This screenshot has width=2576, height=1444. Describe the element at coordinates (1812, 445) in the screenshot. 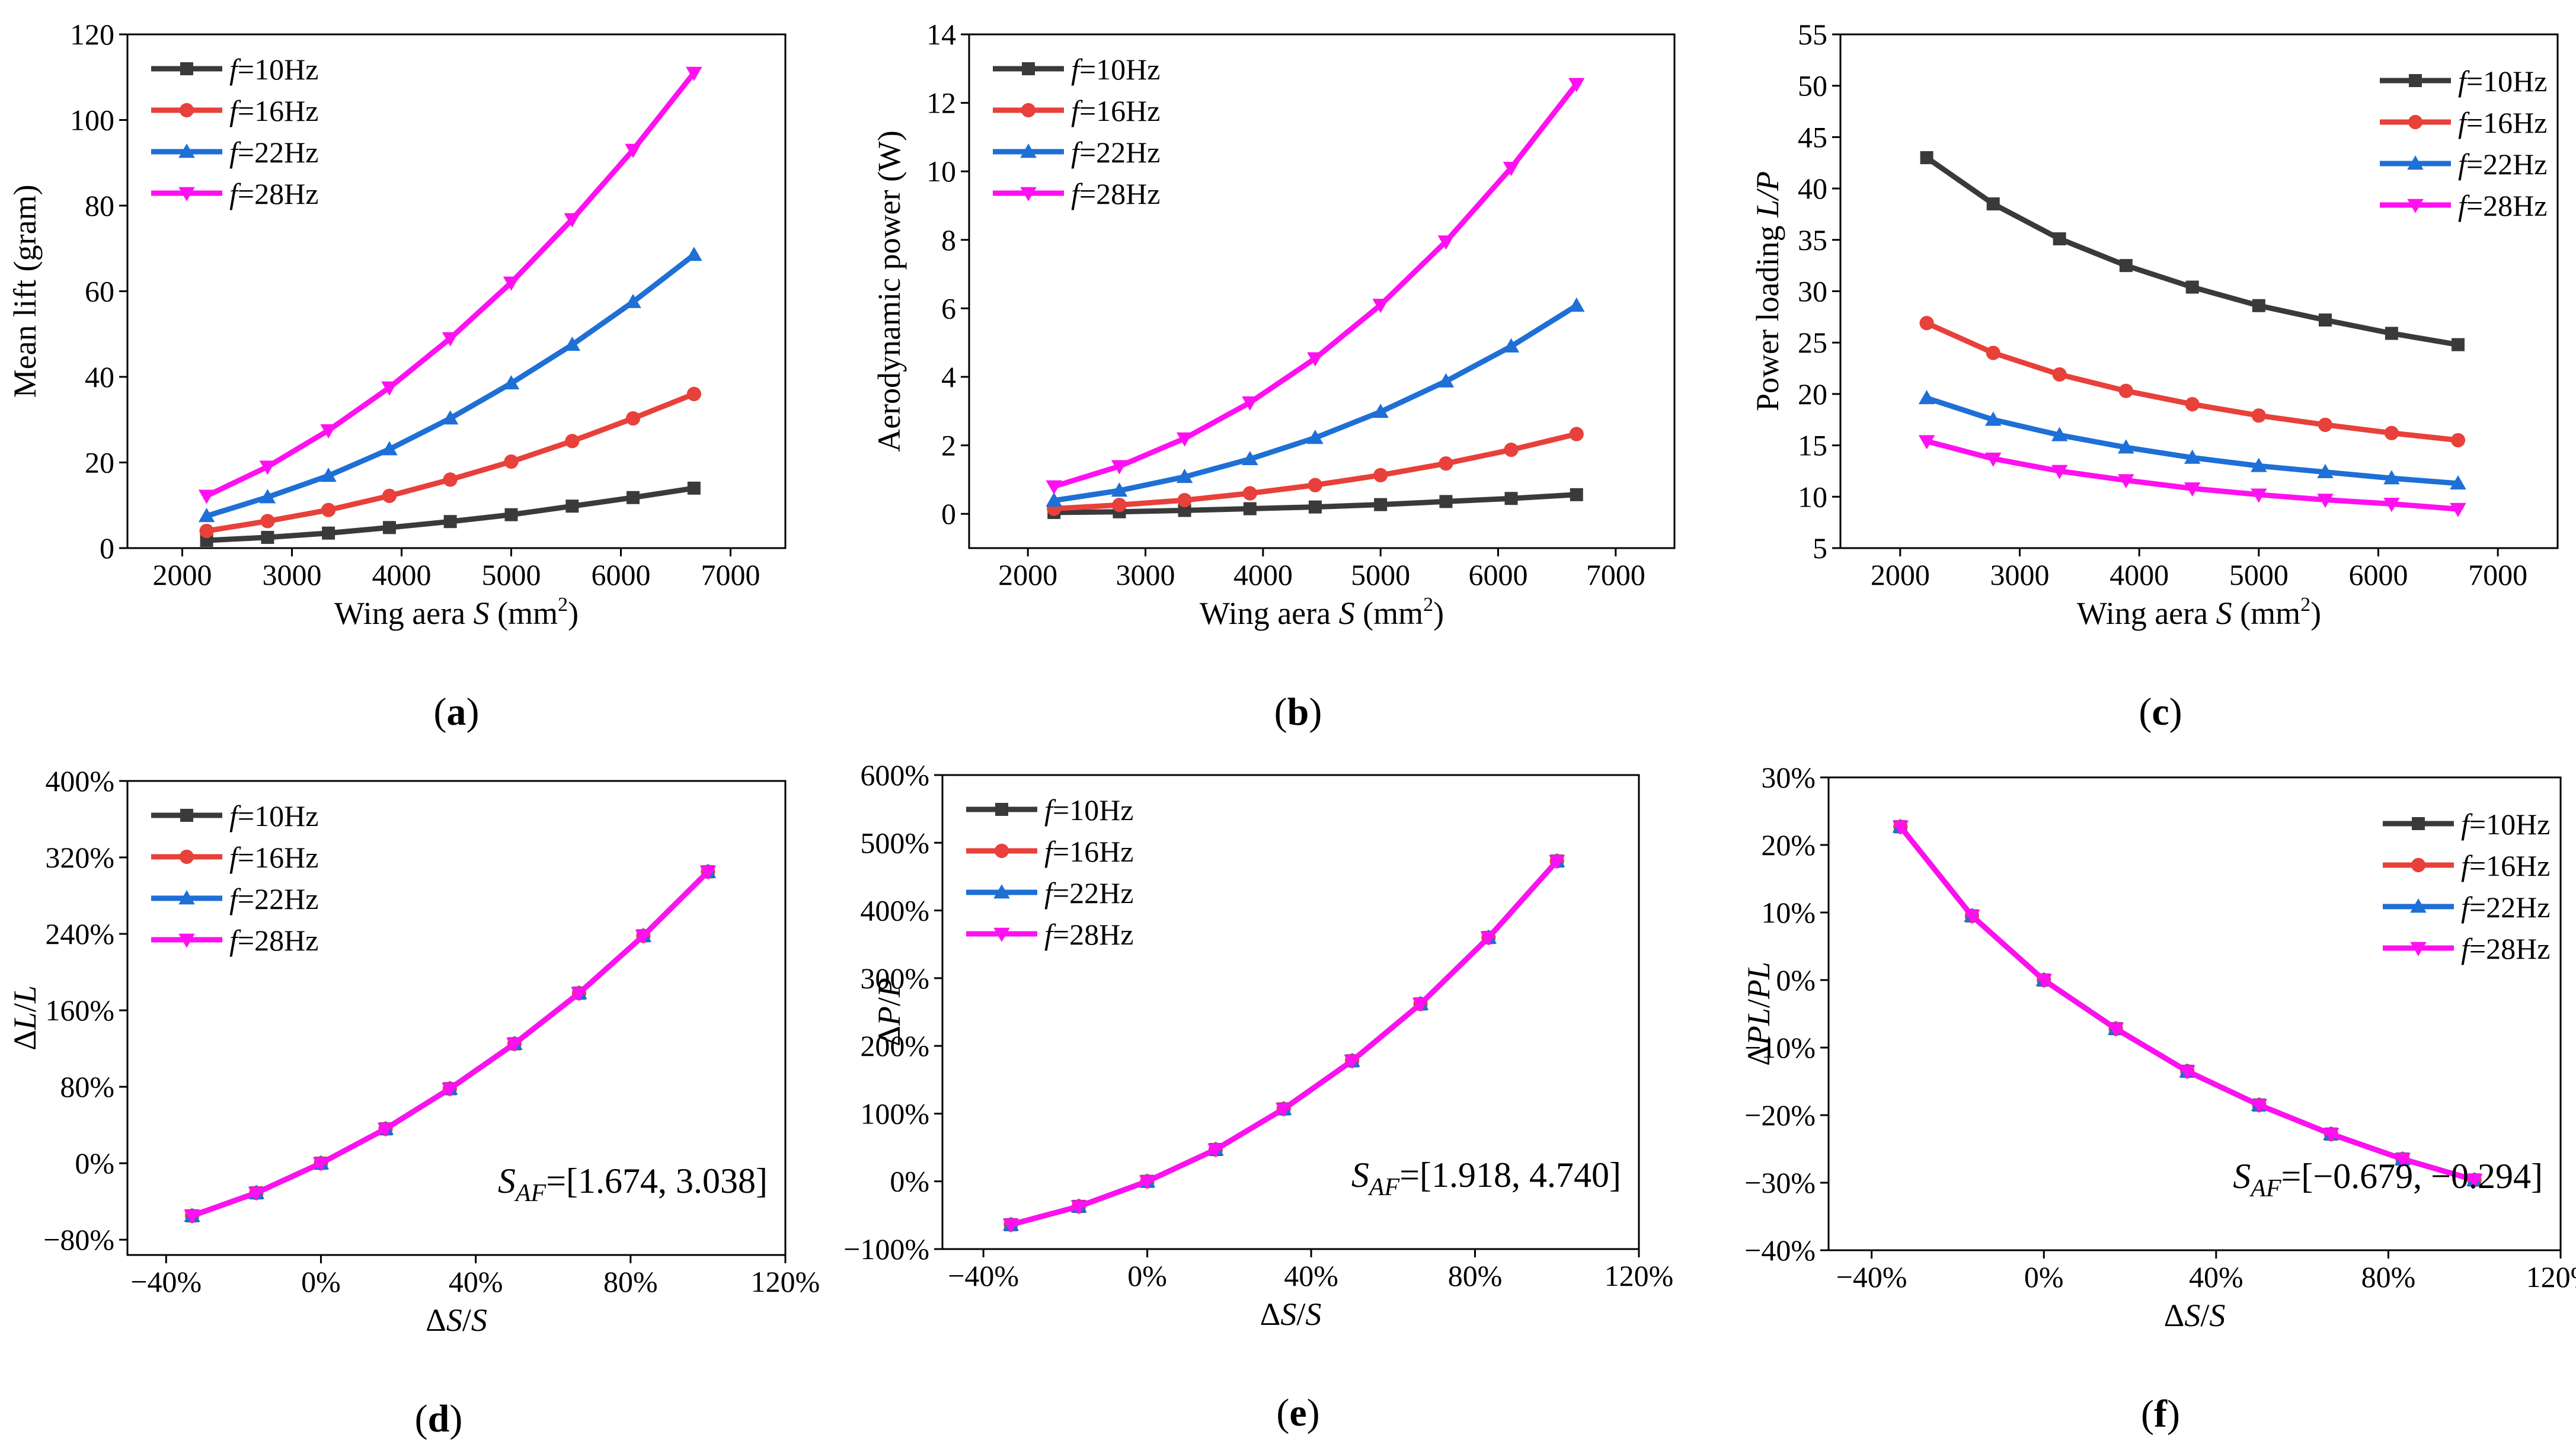

I see `y-tick-label-part: 15` at that location.